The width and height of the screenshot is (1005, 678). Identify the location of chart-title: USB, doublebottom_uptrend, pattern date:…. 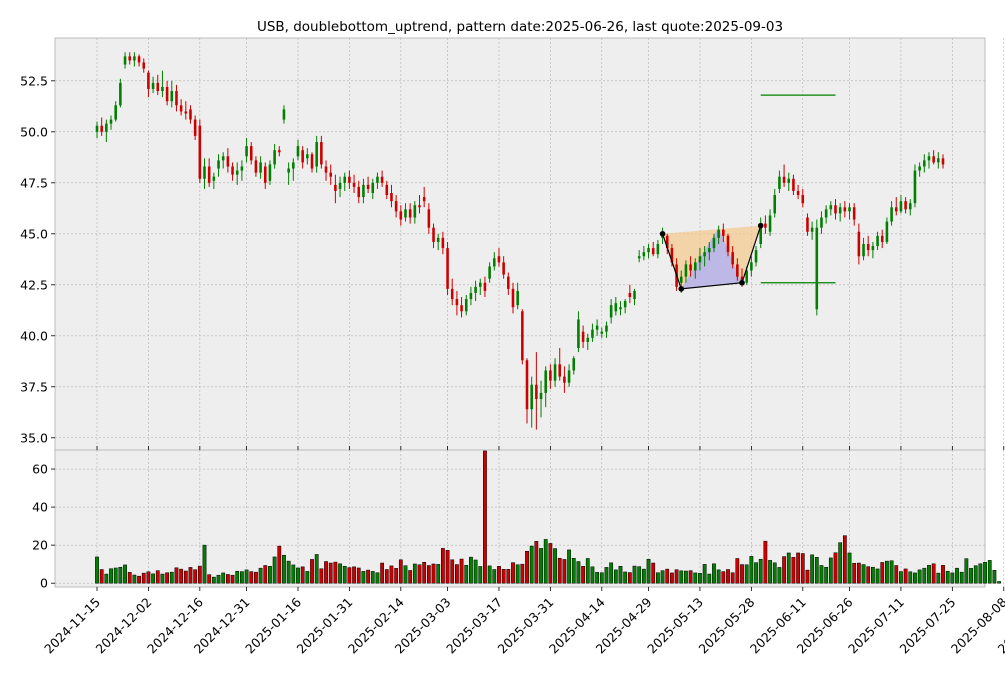
(520, 27).